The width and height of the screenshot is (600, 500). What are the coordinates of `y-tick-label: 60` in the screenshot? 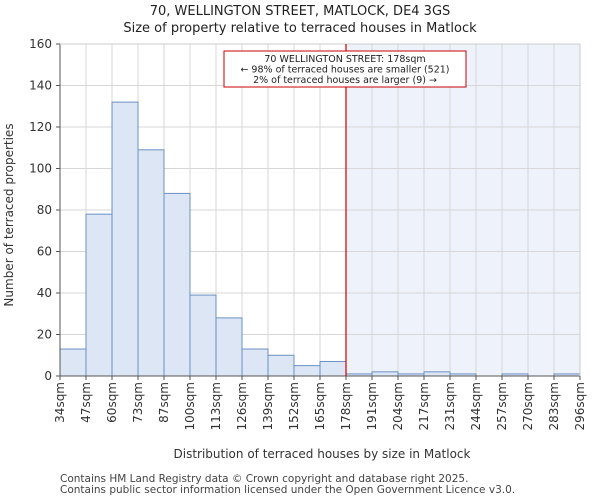 It's located at (44, 252).